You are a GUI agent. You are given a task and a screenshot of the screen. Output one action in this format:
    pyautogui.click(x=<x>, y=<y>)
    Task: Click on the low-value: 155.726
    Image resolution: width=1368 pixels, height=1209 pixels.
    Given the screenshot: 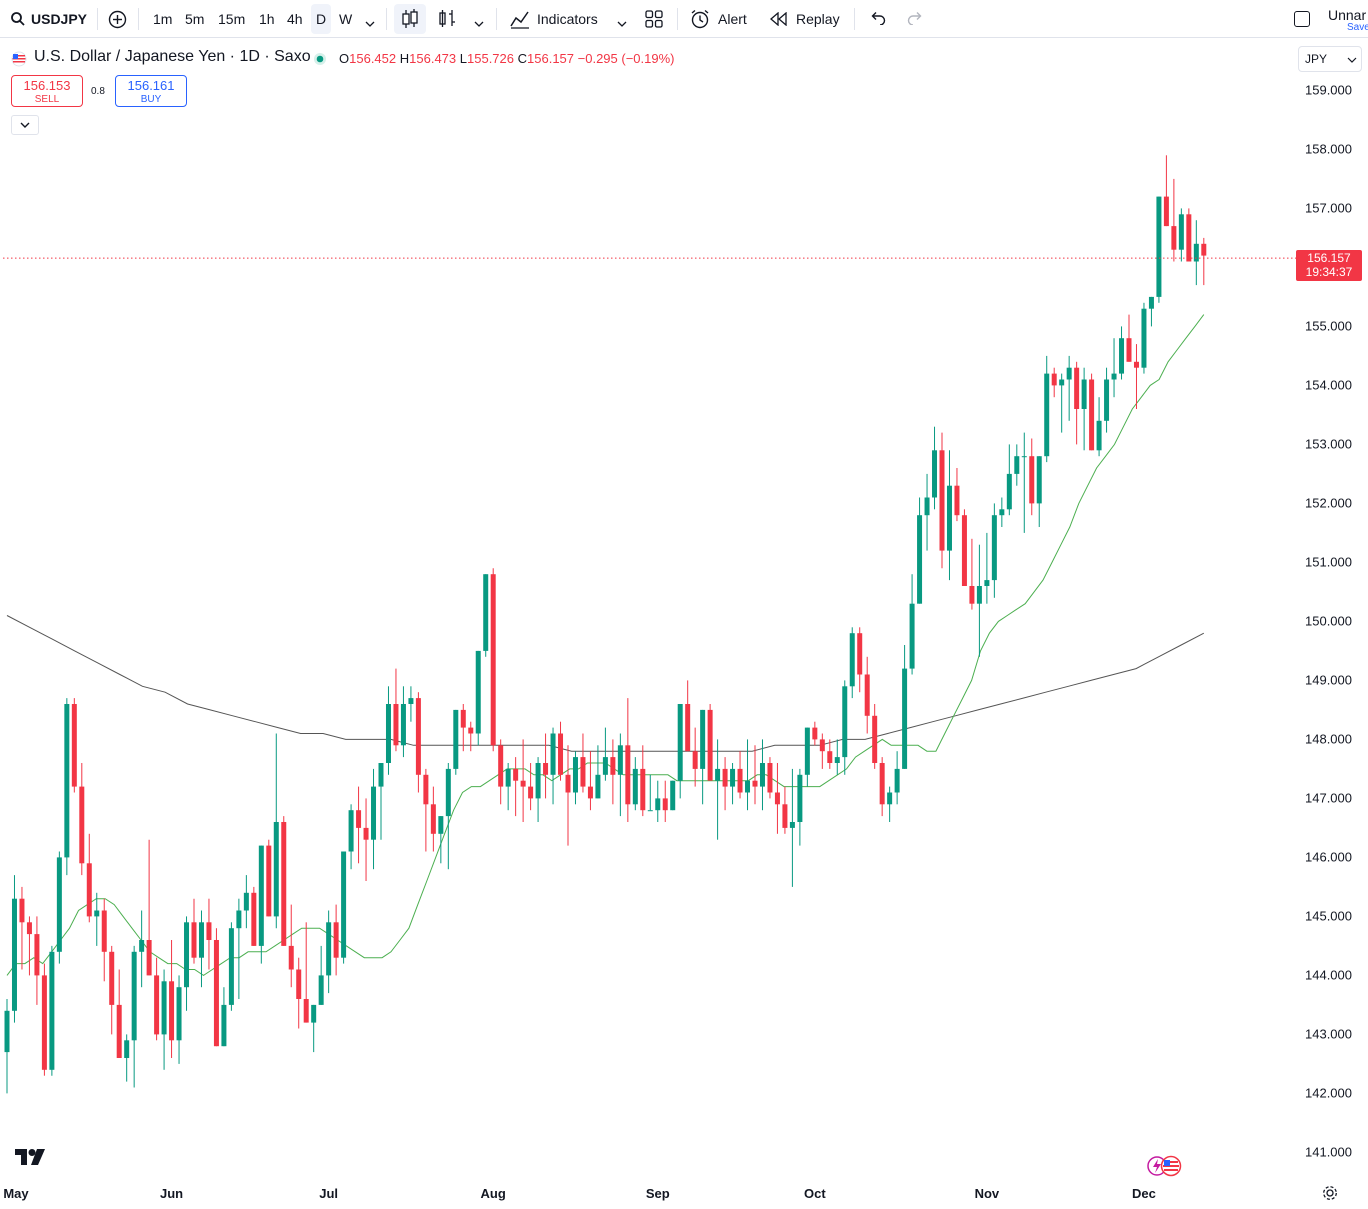 What is the action you would take?
    pyautogui.click(x=490, y=58)
    